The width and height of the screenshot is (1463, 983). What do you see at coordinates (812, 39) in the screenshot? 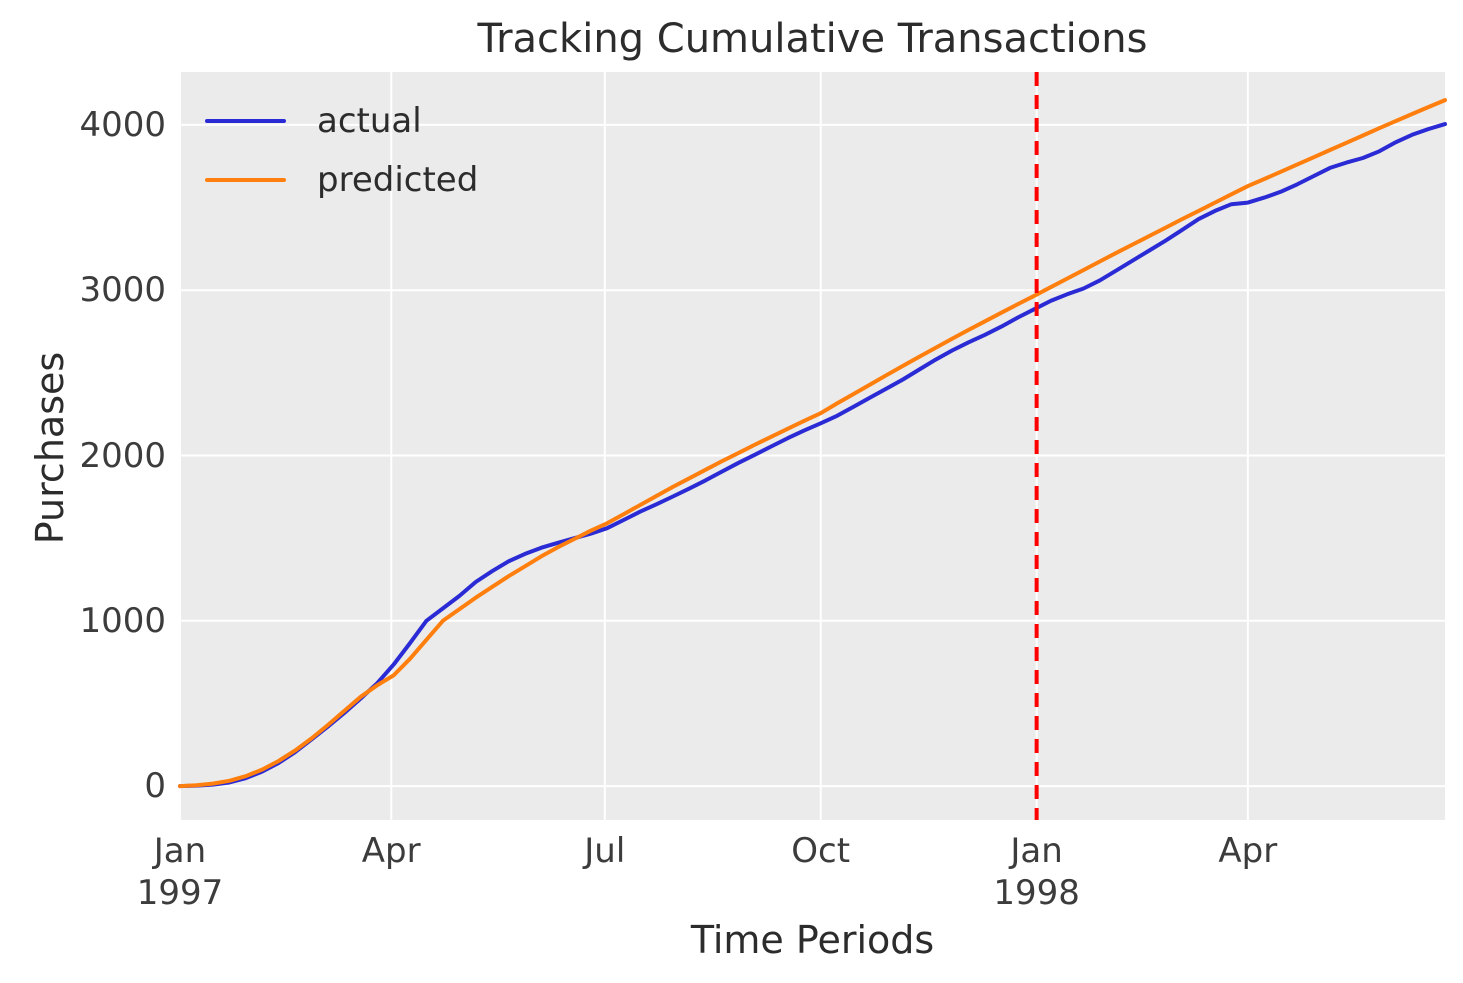
I see `chart-title: Tracking Cumulative Transactions` at bounding box center [812, 39].